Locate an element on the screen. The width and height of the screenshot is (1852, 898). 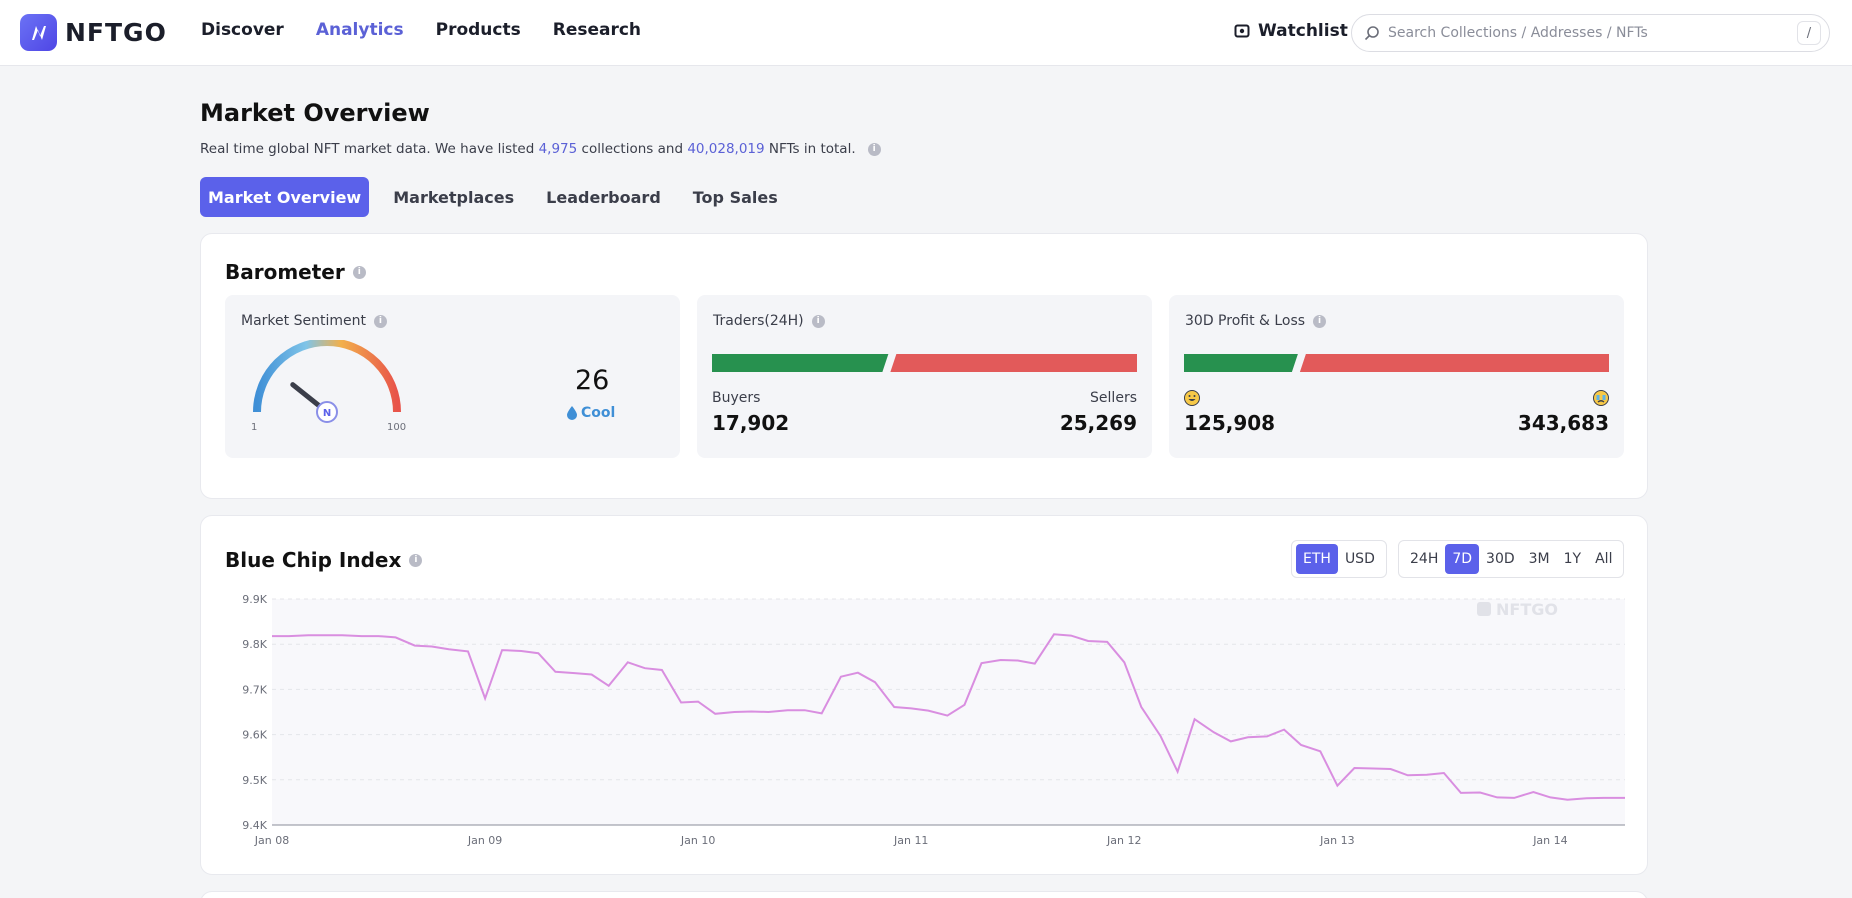
chart-watermark-text: NFTGO is located at coordinates (1527, 609).